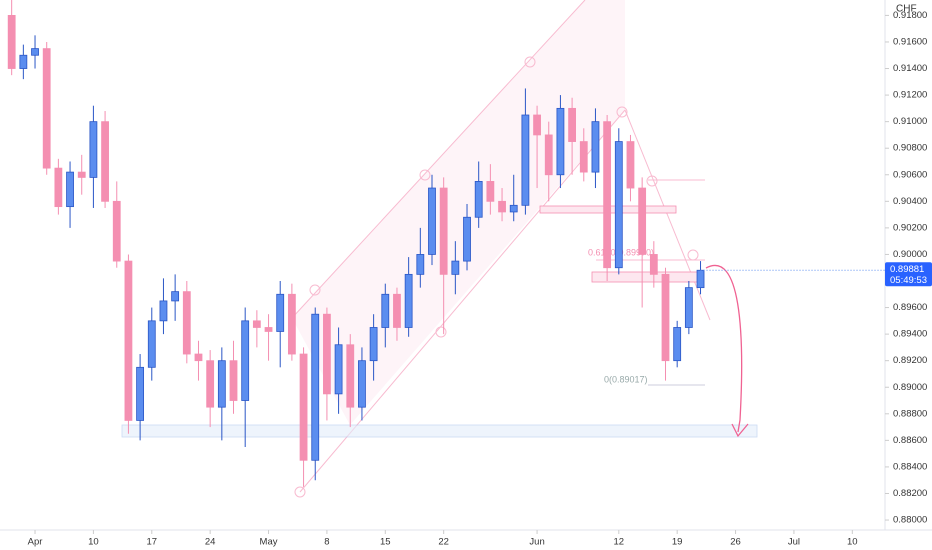 This screenshot has width=932, height=550. Describe the element at coordinates (443, 542) in the screenshot. I see `x-tick-label: 22` at that location.